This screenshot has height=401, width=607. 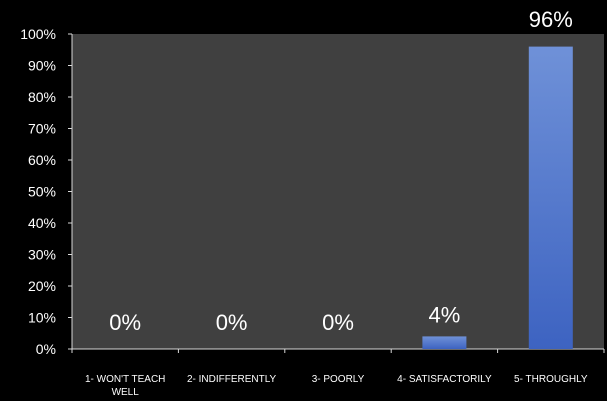 I want to click on x-tick-label: 4- SATISFACTORILY, so click(x=444, y=379).